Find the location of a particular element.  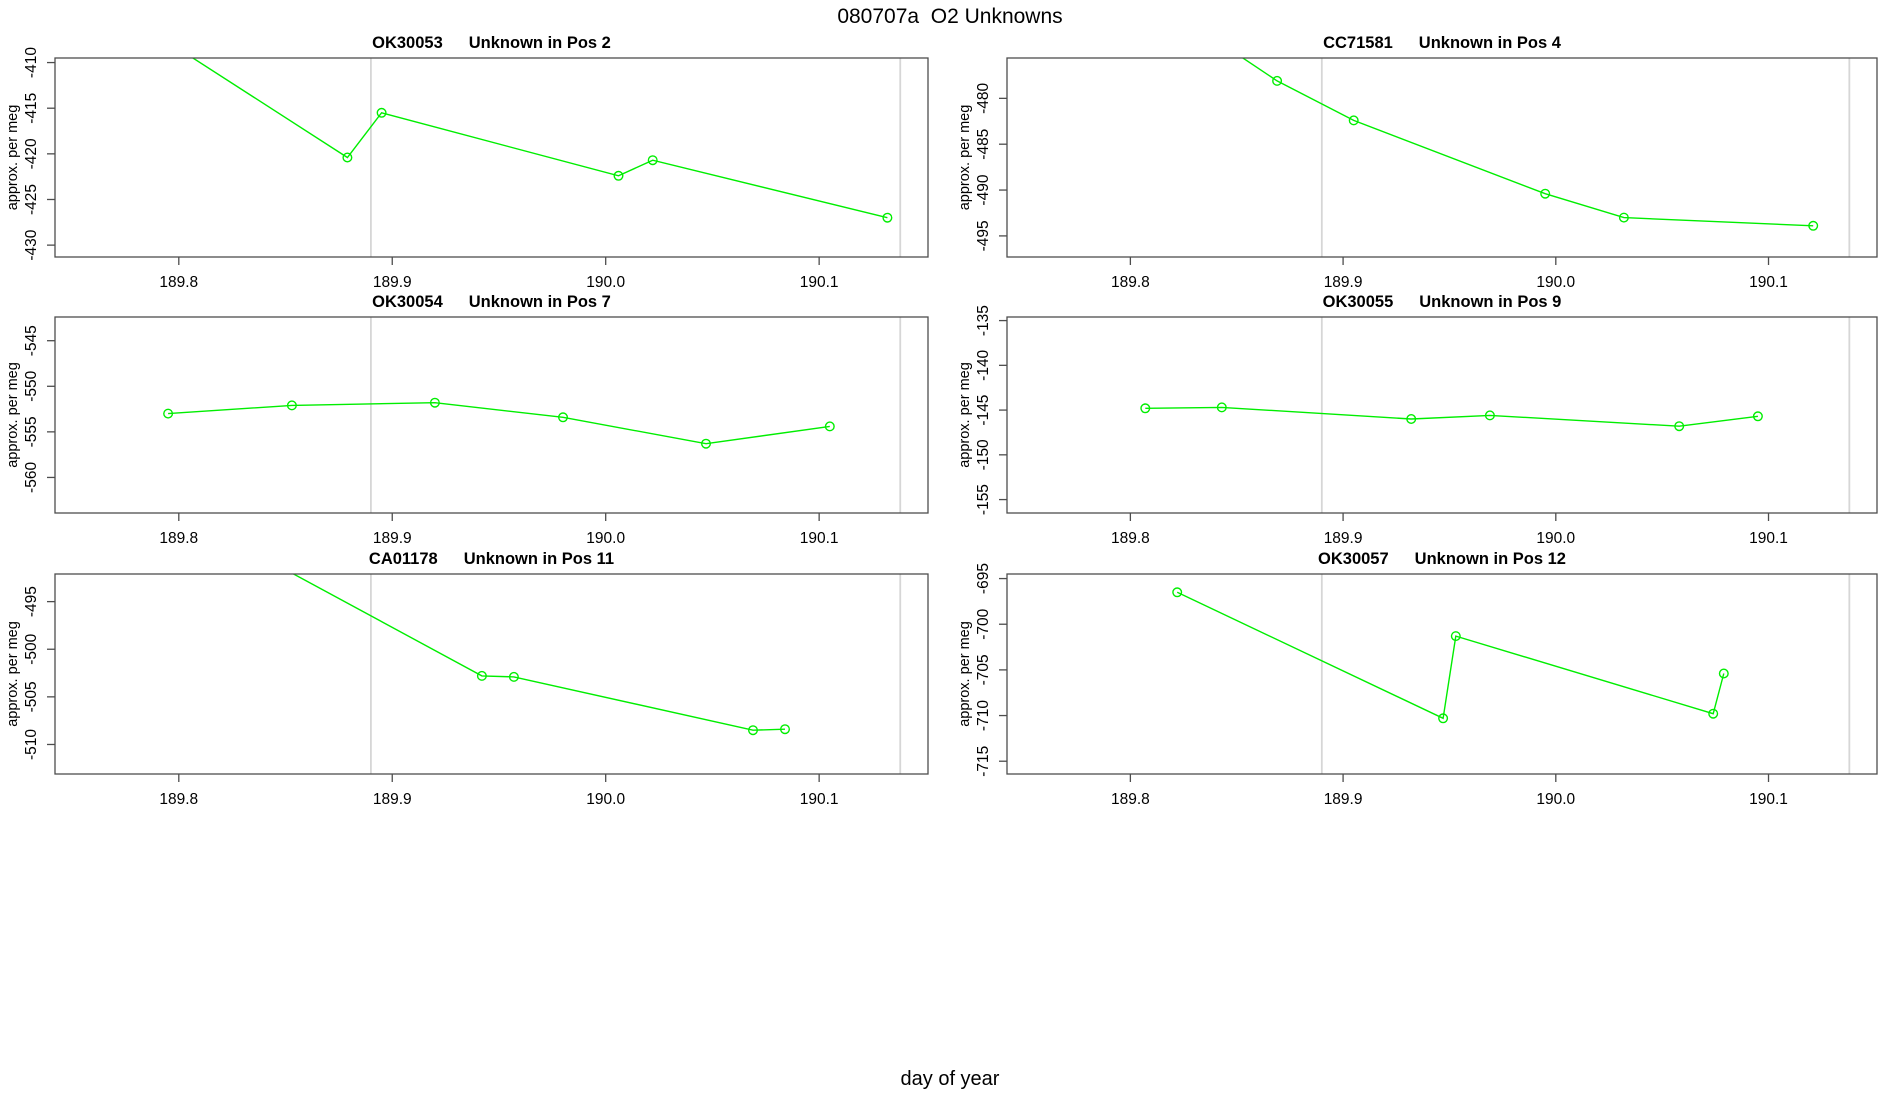

y-tick-label: -420 is located at coordinates (31, 153).